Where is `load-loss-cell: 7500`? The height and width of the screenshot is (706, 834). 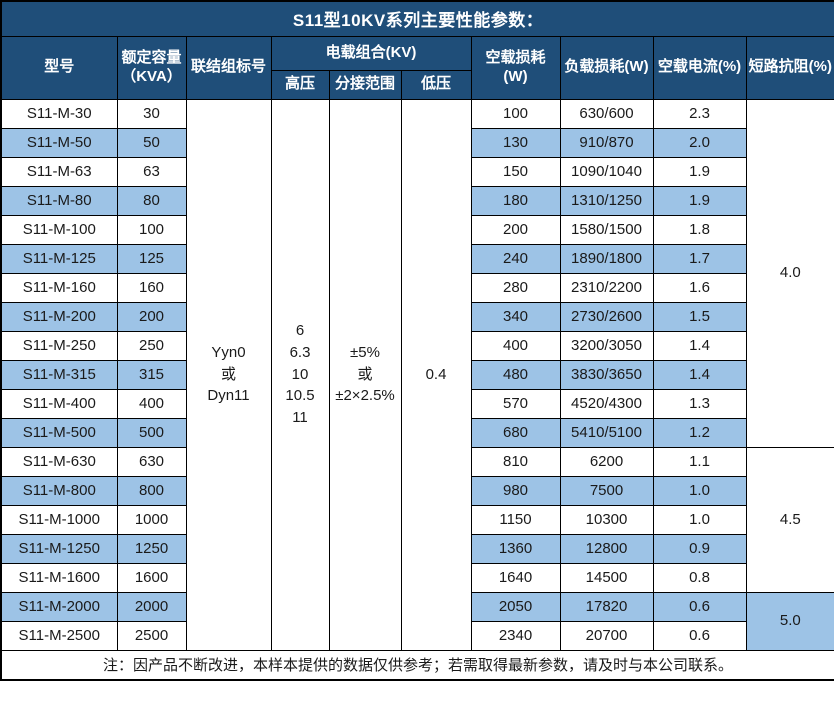
load-loss-cell: 7500 is located at coordinates (606, 490).